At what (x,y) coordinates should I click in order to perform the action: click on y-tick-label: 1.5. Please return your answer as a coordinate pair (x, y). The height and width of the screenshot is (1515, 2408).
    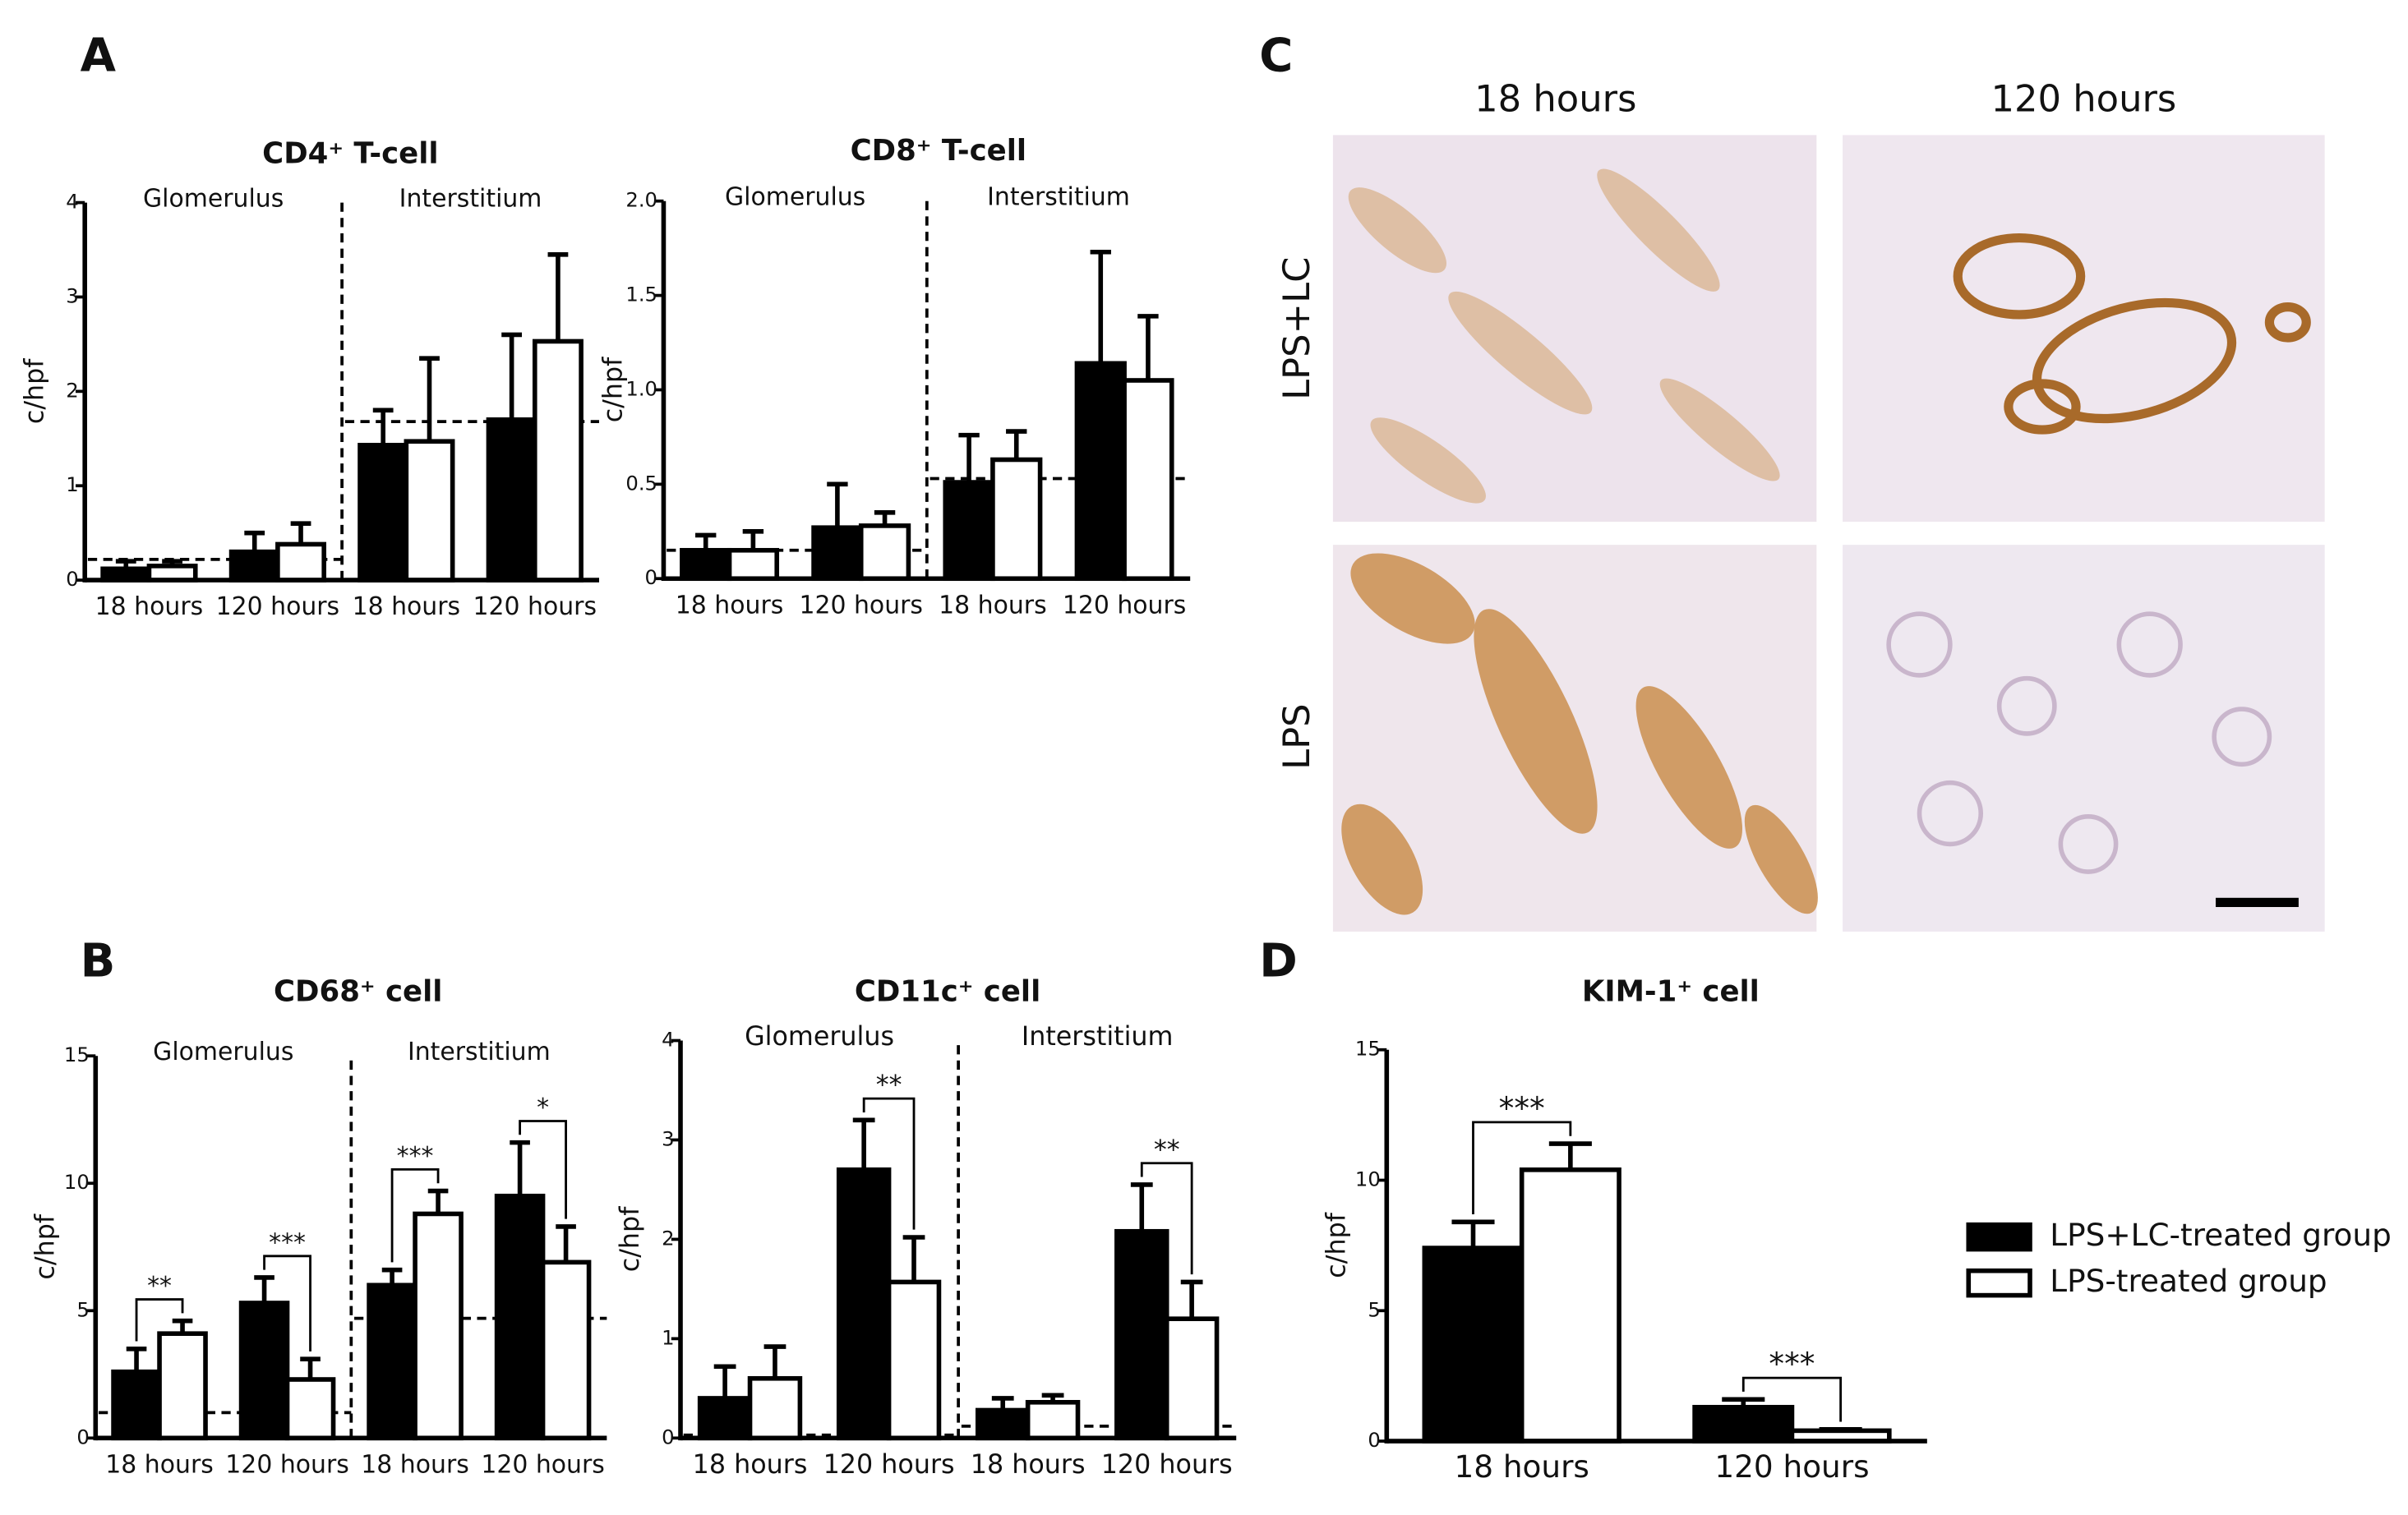
    Looking at the image, I should click on (641, 294).